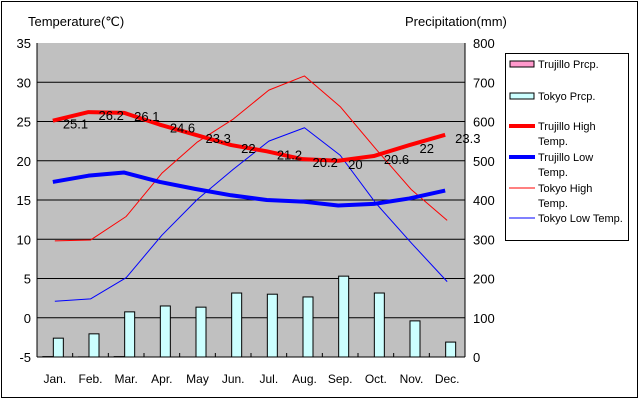 Image resolution: width=640 pixels, height=405 pixels. I want to click on left-tick-label: 5, so click(27, 279).